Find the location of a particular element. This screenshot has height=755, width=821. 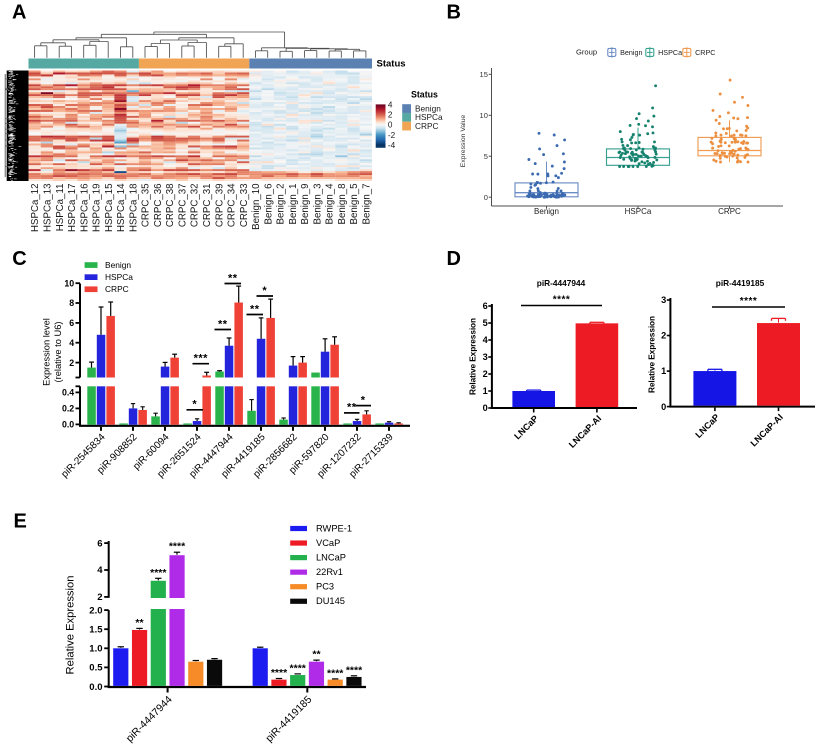

svg-text: HSPCa_17 is located at coordinates (72, 208).